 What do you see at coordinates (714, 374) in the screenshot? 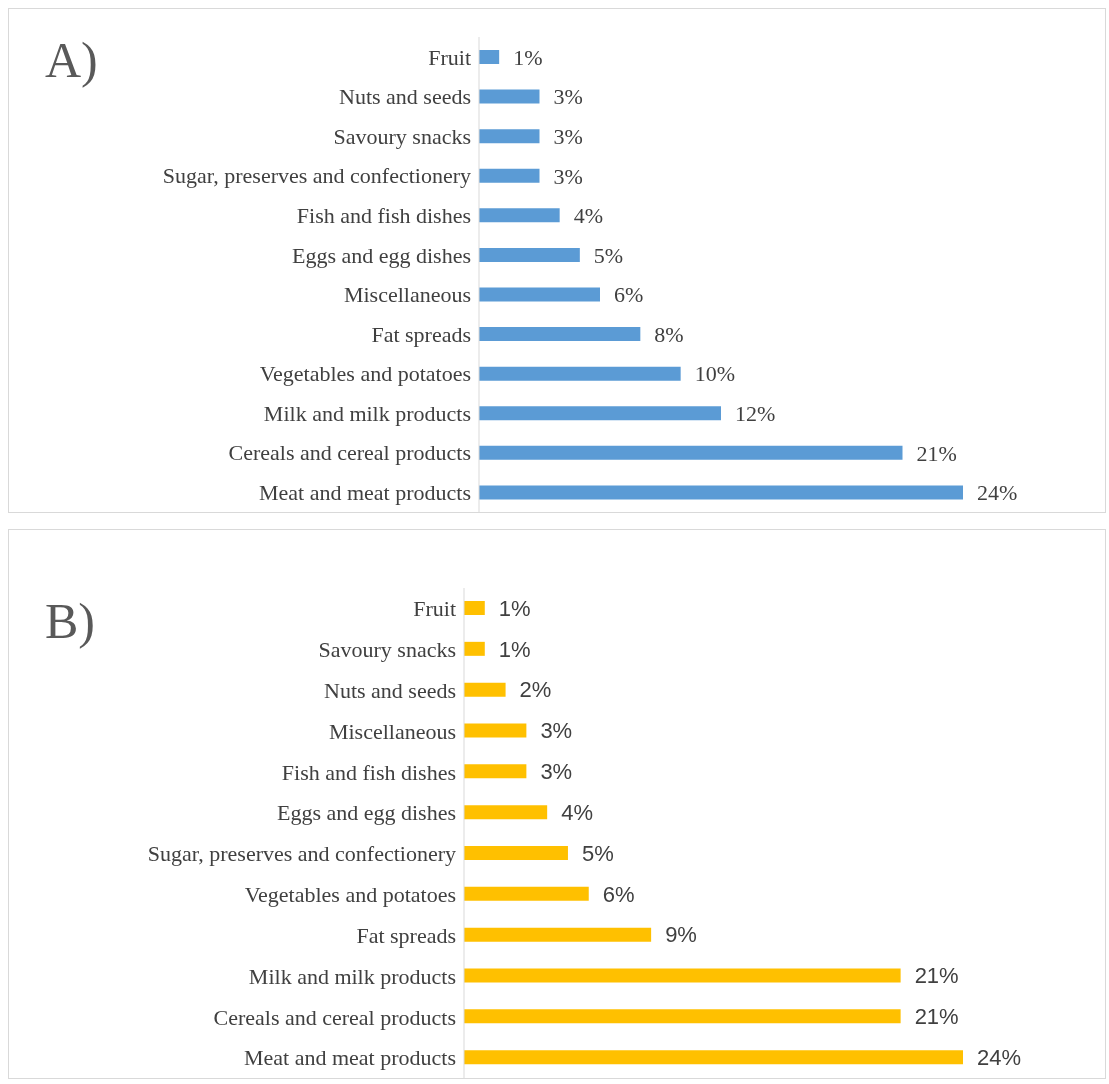
I see `data-label: 10%` at bounding box center [714, 374].